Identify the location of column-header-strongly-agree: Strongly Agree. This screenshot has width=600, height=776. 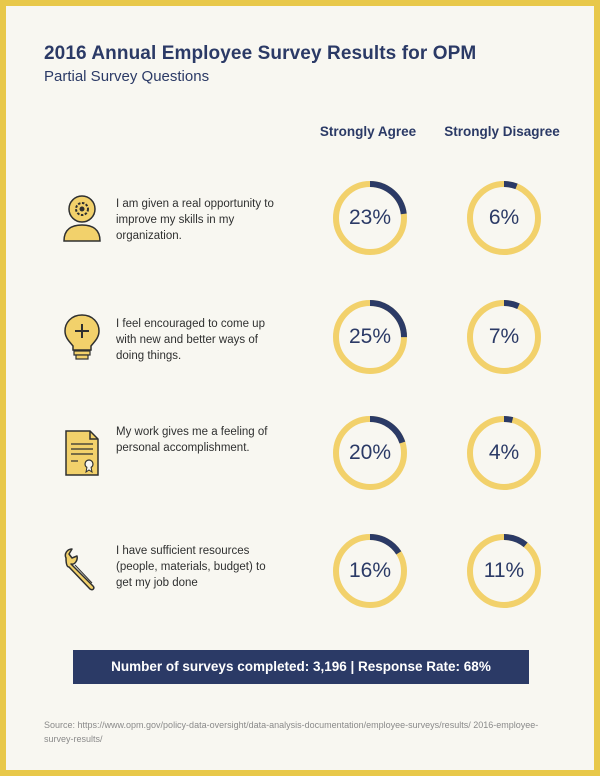
(368, 131).